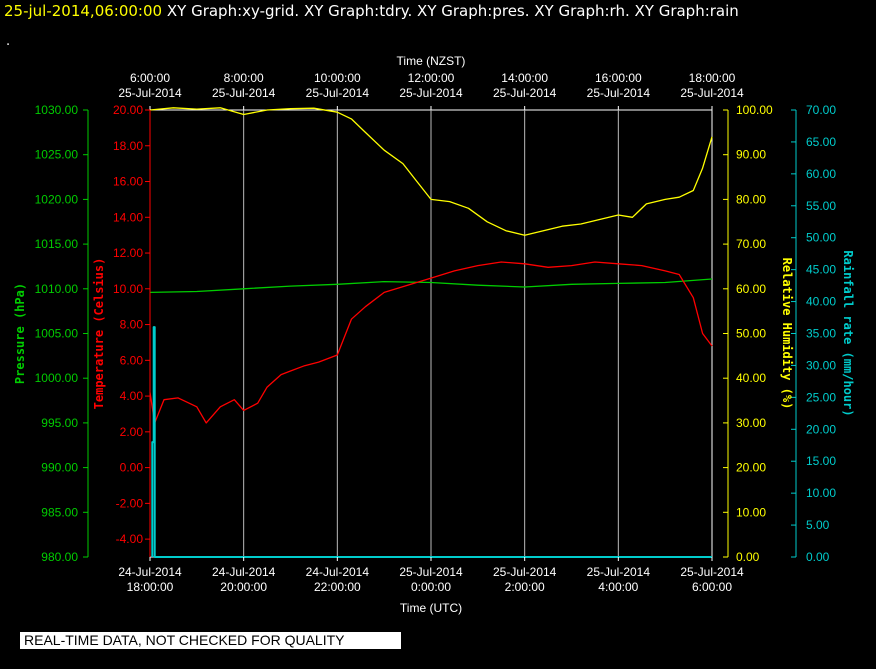 The height and width of the screenshot is (669, 876). Describe the element at coordinates (751, 199) in the screenshot. I see `humidity-tick-label: 80.00` at that location.